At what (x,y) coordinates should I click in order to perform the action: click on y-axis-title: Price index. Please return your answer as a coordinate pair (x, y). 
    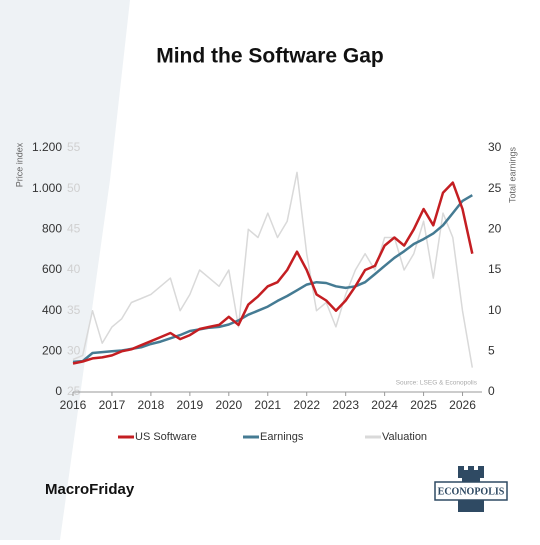
    Looking at the image, I should click on (19, 164).